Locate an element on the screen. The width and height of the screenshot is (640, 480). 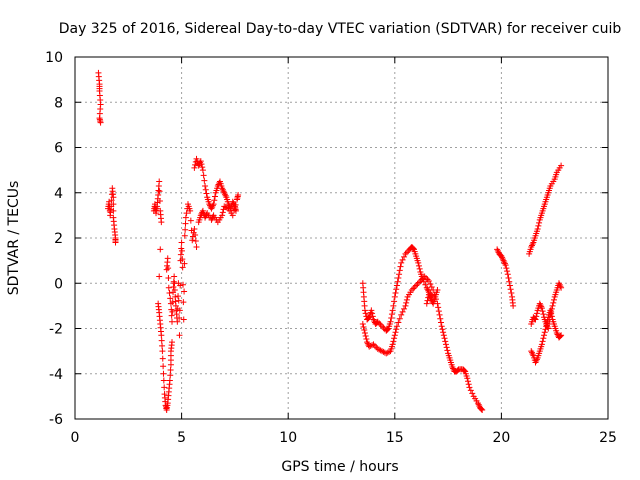
x-tick-label: 25 is located at coordinates (608, 438).